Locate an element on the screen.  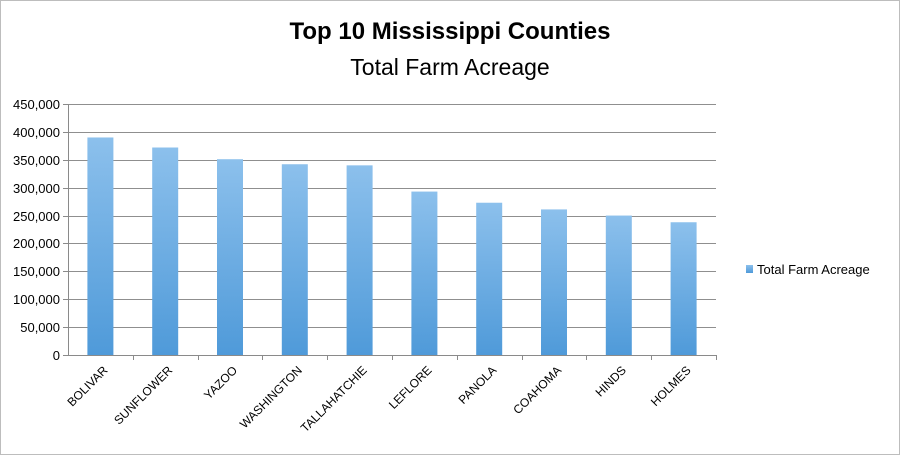
y-tick-label: 50,000 is located at coordinates (40, 327).